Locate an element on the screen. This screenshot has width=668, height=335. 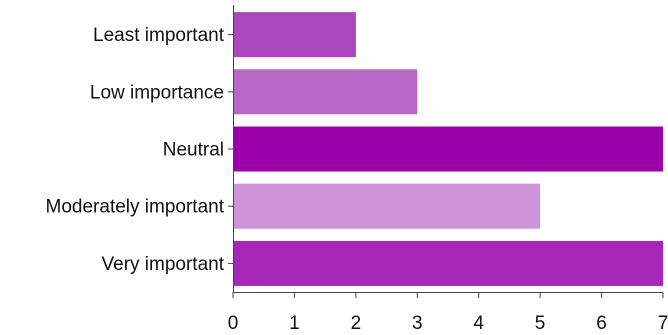
bar-low-importance is located at coordinates (326, 92).